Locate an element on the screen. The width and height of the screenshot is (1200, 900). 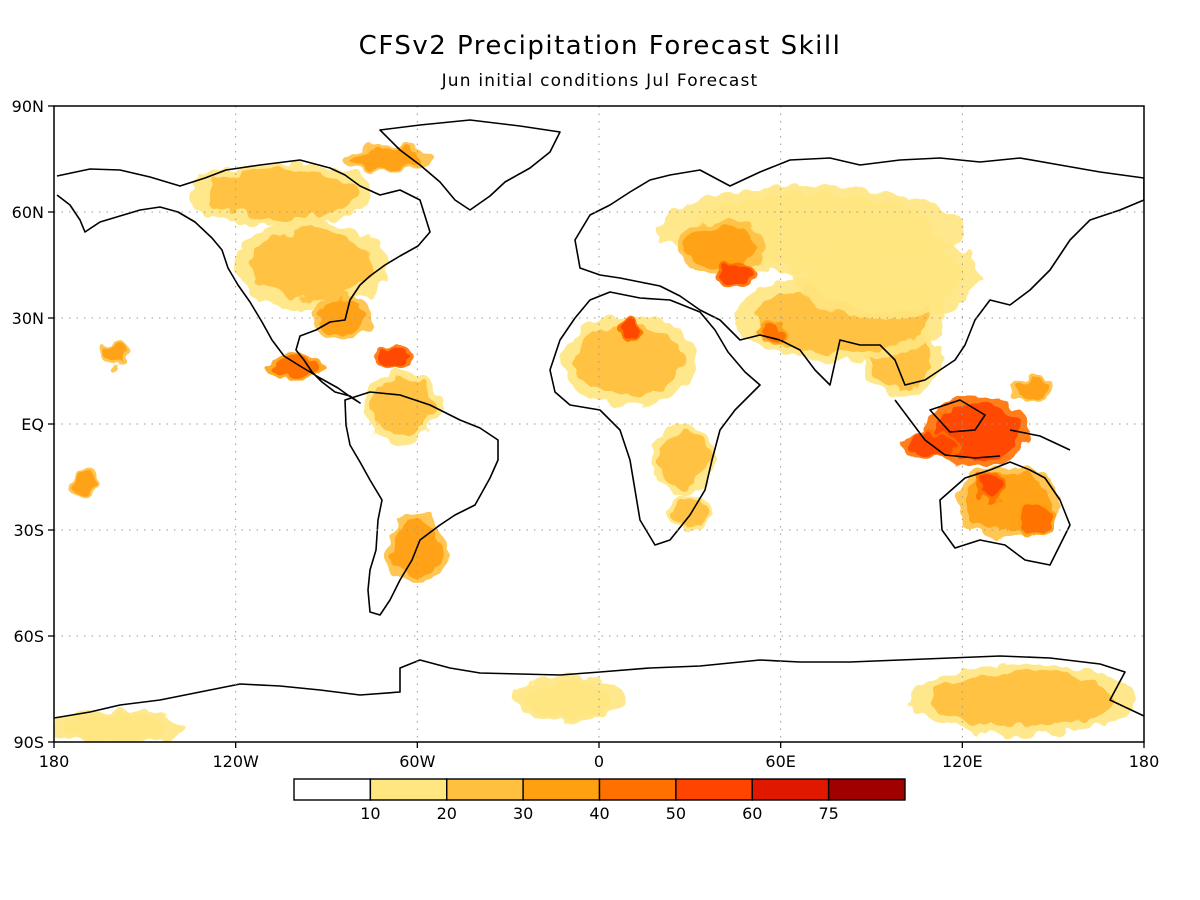
coastline-europe-asia is located at coordinates (859, 271).